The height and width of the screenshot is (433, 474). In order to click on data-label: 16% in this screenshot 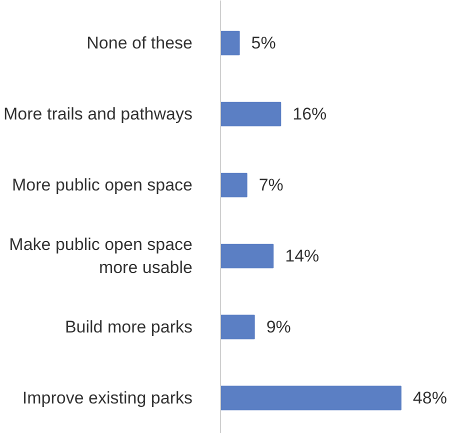, I will do `click(309, 114)`.